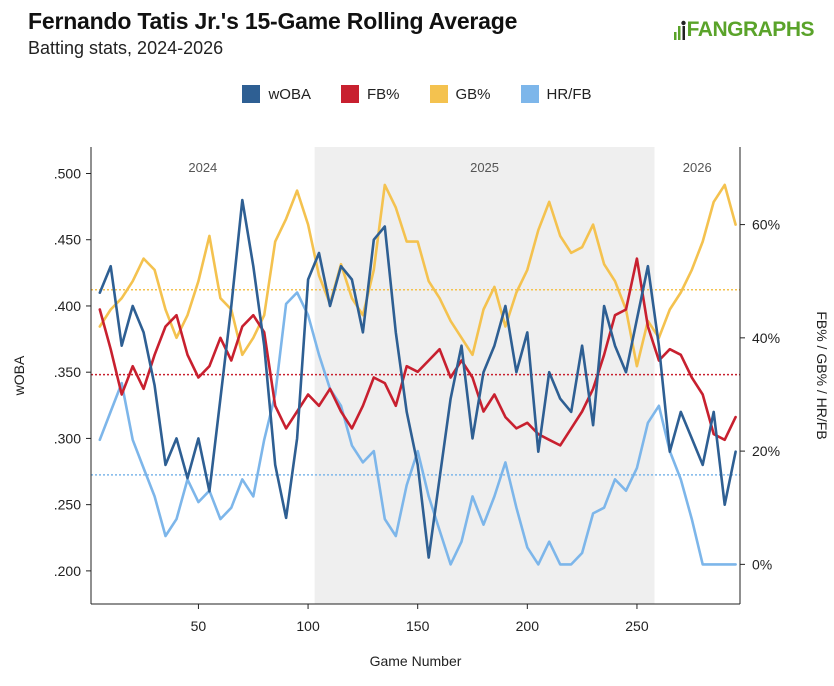  Describe the element at coordinates (416, 661) in the screenshot. I see `x-axis-label: Game Number` at that location.